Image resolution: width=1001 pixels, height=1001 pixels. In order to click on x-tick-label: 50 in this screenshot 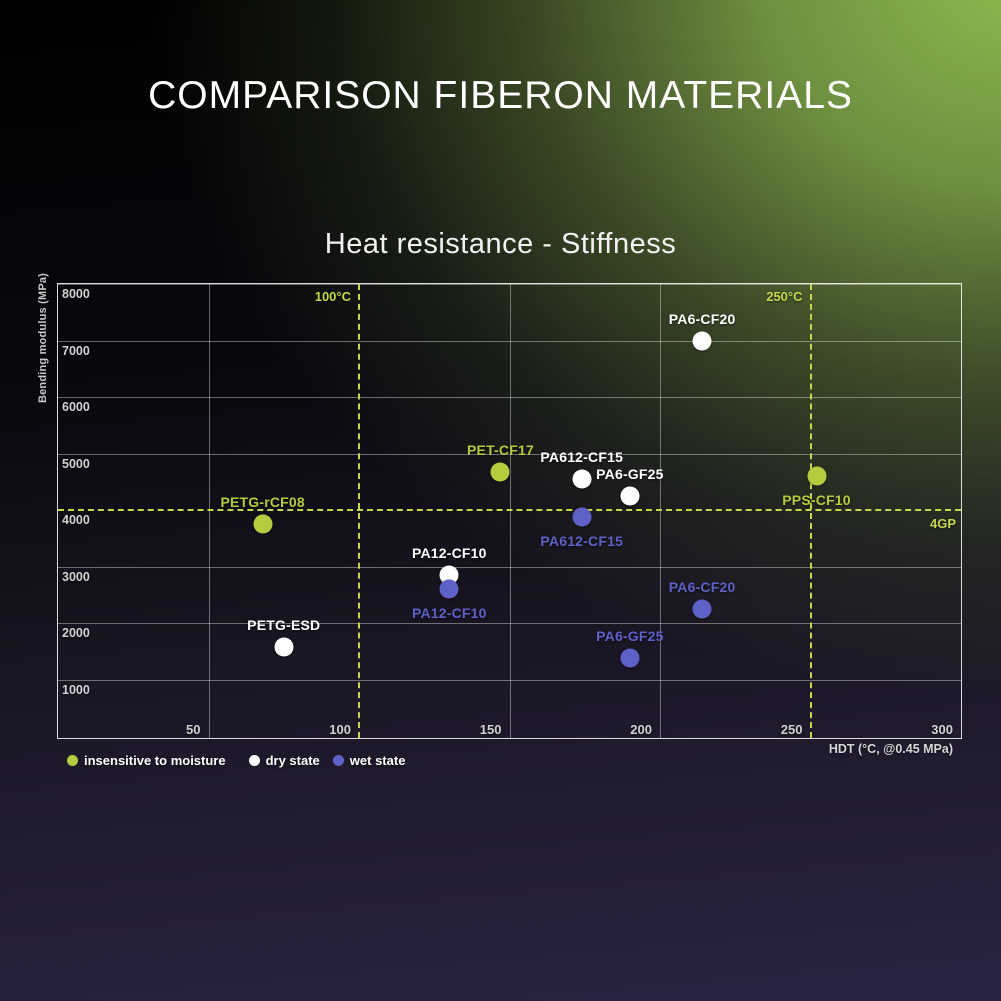, I will do `click(193, 729)`.